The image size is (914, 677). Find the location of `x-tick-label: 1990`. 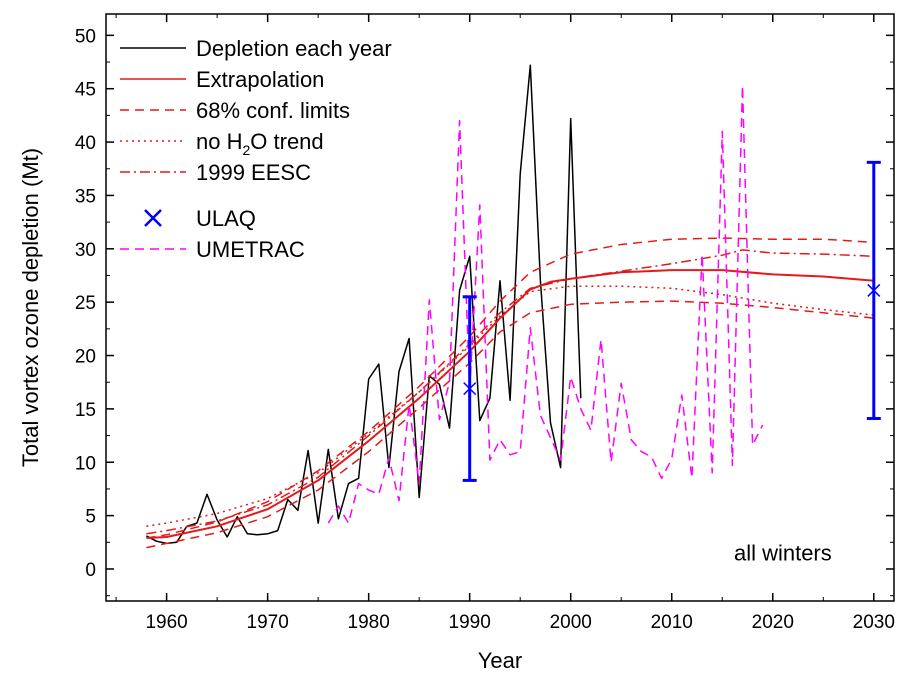

x-tick-label: 1990 is located at coordinates (470, 622).